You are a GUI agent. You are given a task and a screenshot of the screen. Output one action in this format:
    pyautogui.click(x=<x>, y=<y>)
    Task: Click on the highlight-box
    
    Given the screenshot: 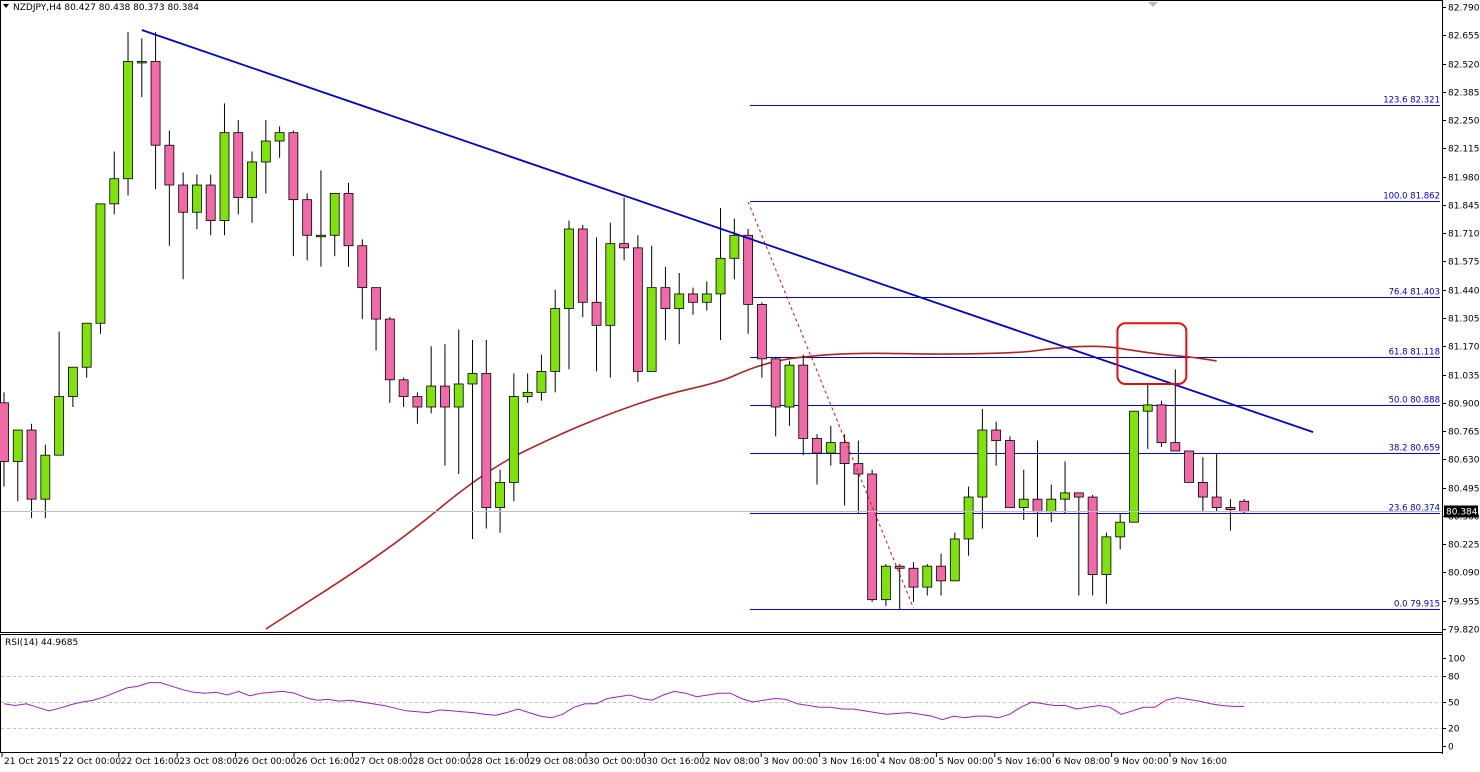 What is the action you would take?
    pyautogui.click(x=1152, y=353)
    